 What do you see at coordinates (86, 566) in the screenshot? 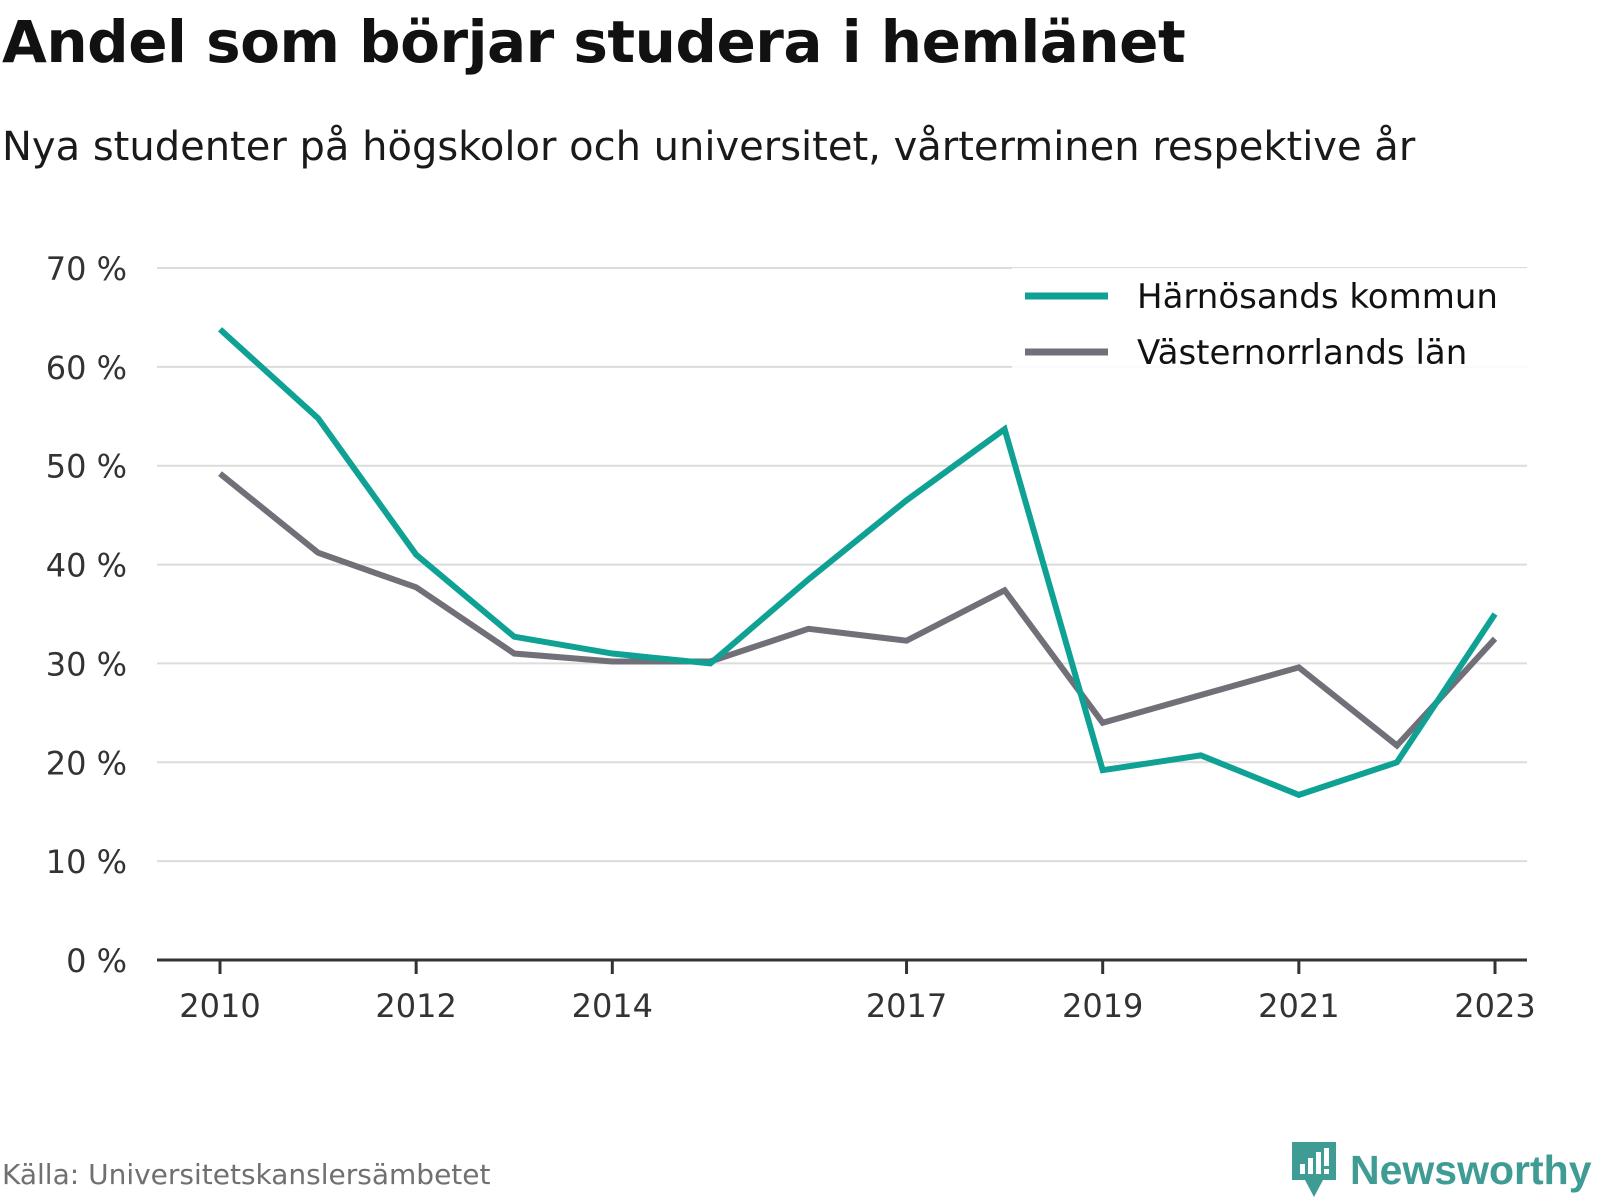
I see `y-tick-label: 40 %` at bounding box center [86, 566].